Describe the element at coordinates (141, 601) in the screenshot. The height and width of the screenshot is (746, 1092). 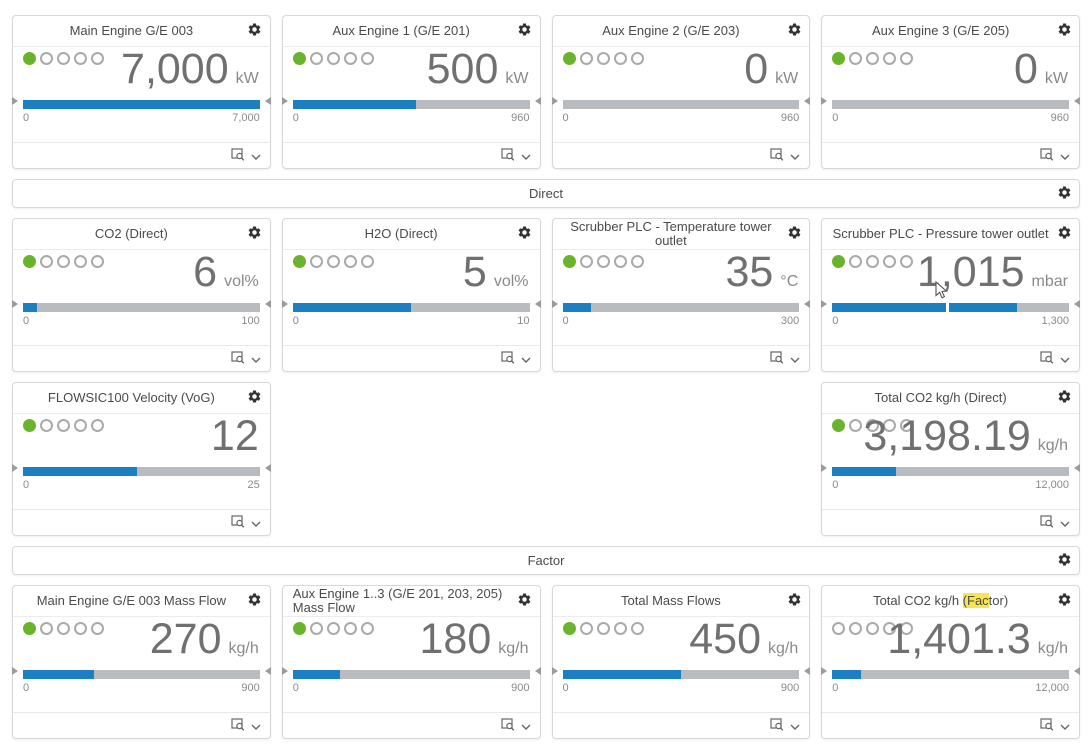
I see `card-header: Main Engine G/E 003 Mass Flow` at that location.